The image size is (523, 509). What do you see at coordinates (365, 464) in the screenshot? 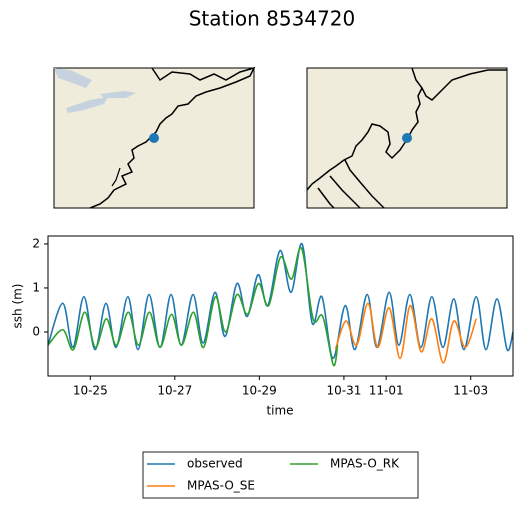
I see `legend-label: MPAS-O_RK` at bounding box center [365, 464].